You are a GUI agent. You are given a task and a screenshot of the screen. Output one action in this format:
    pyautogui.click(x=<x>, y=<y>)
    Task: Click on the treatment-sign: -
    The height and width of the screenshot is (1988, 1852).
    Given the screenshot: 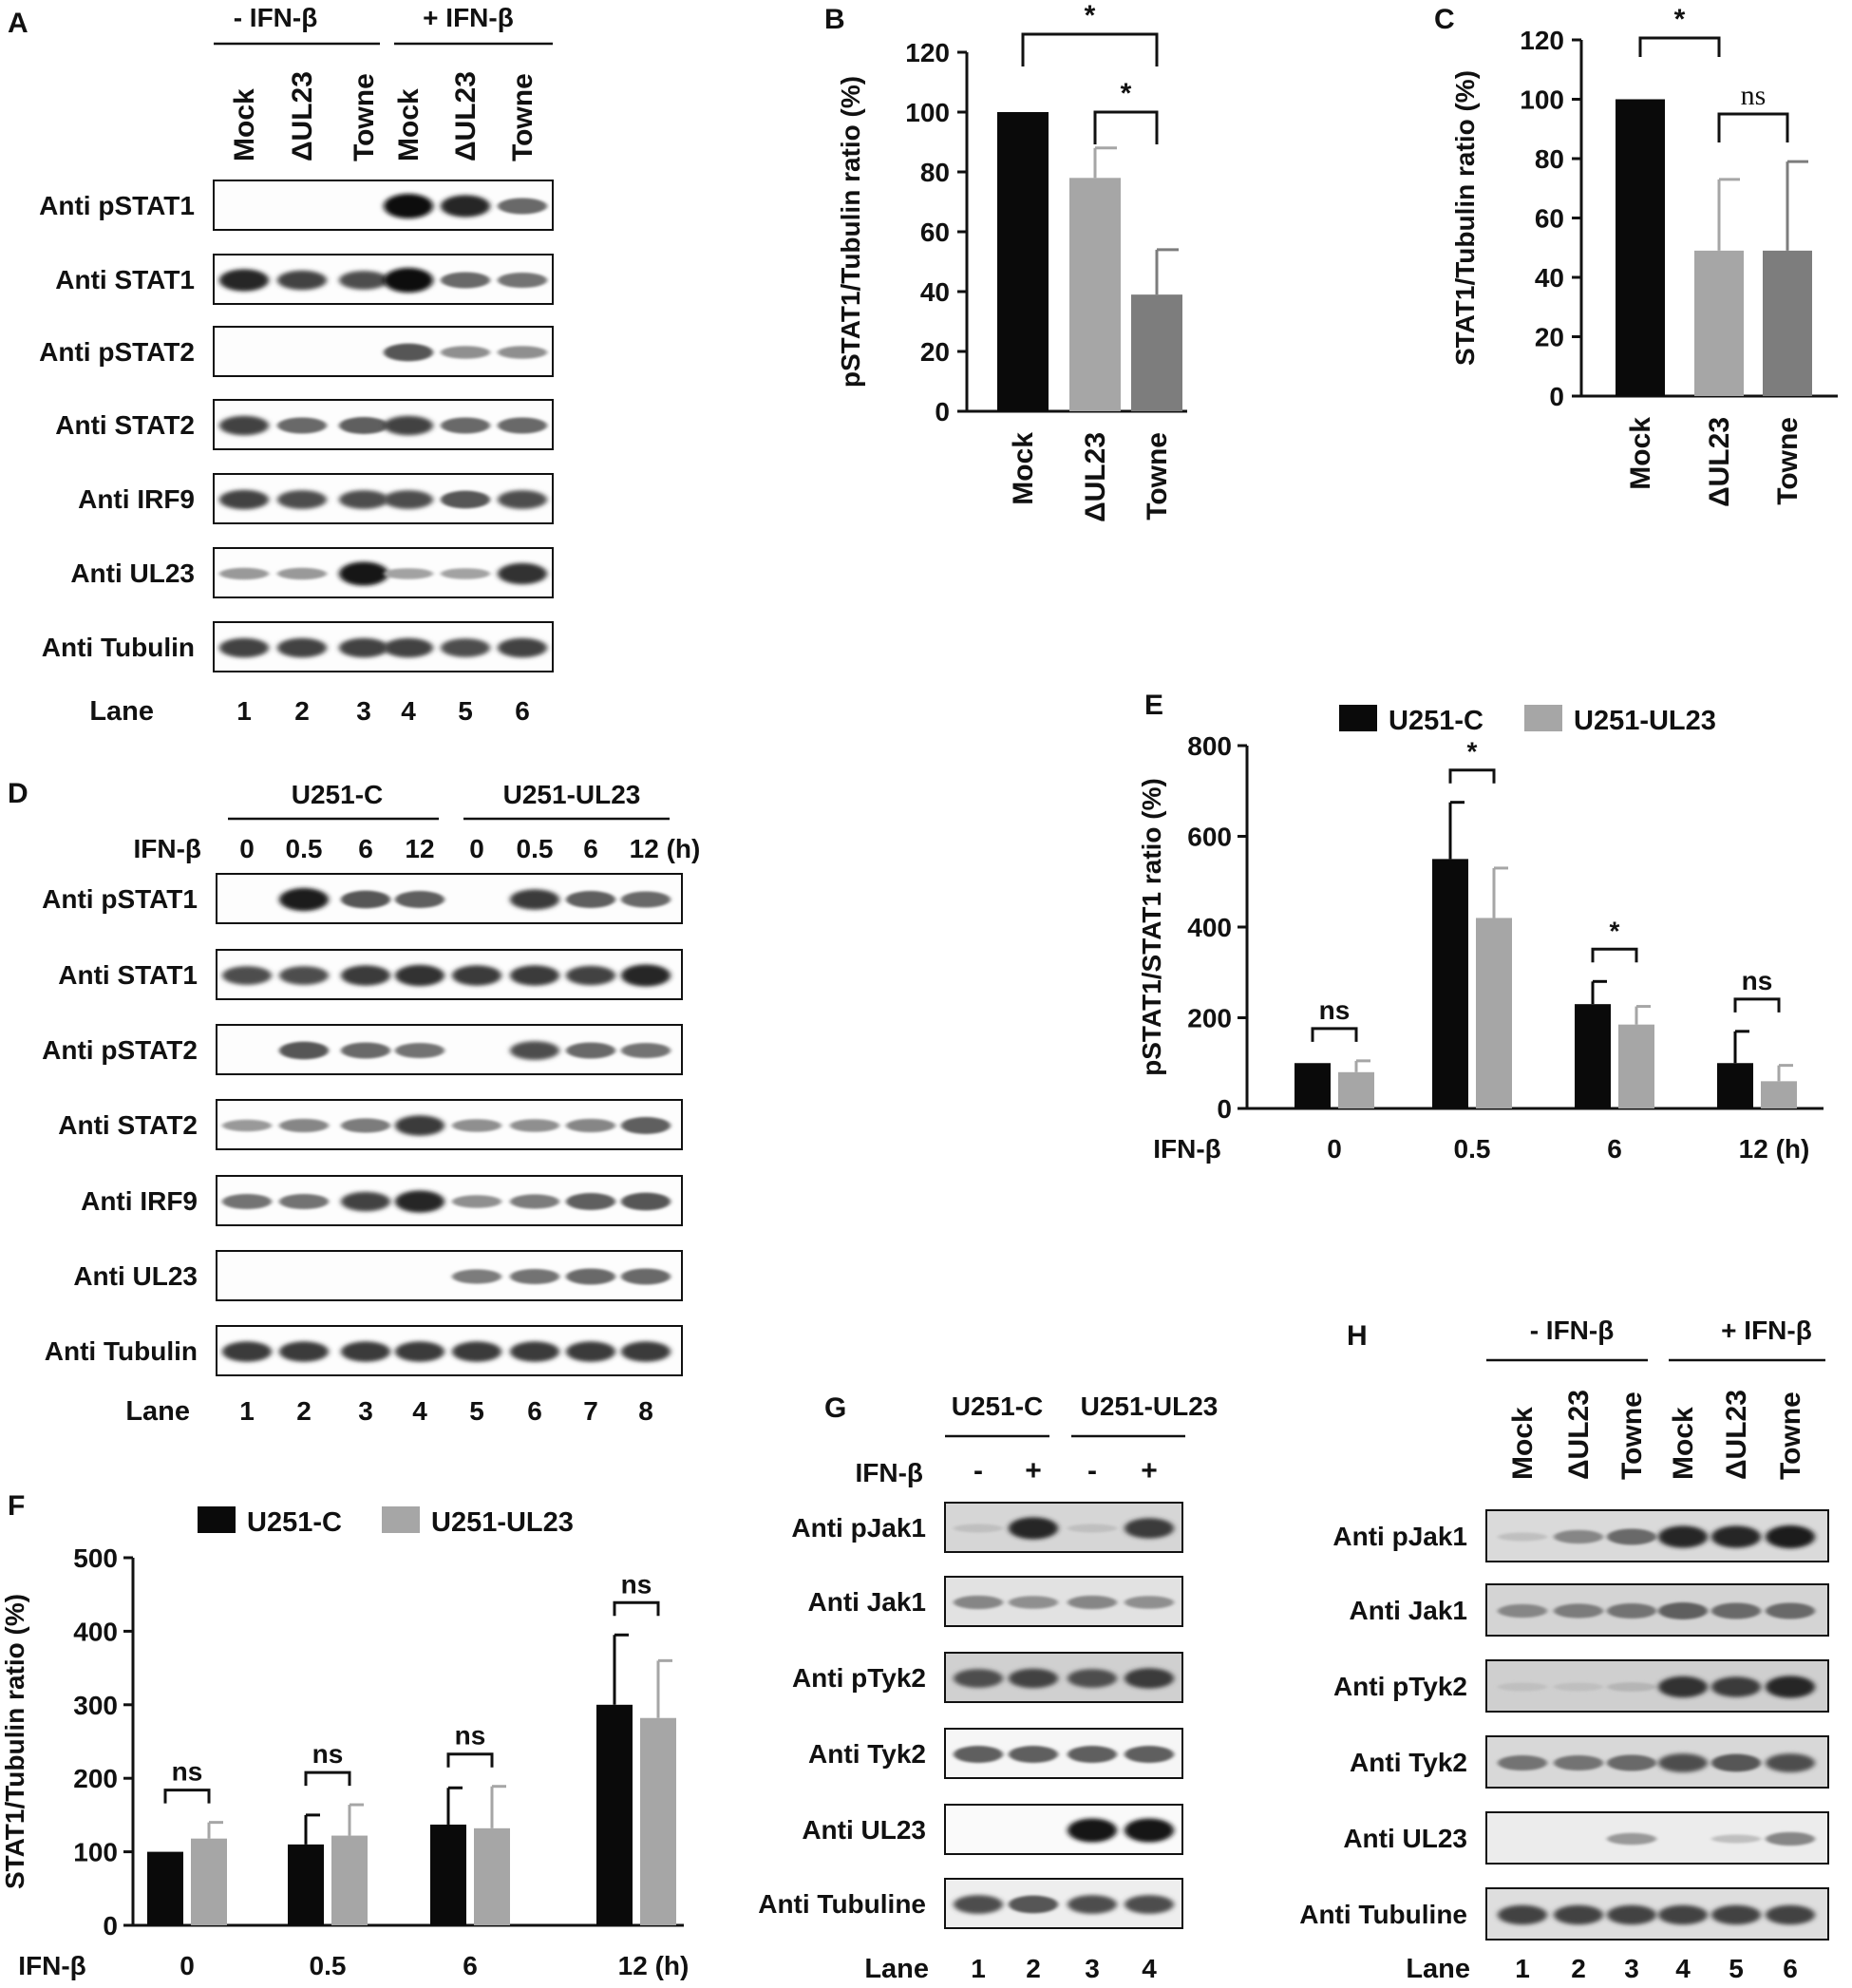 What is the action you would take?
    pyautogui.click(x=1092, y=1471)
    